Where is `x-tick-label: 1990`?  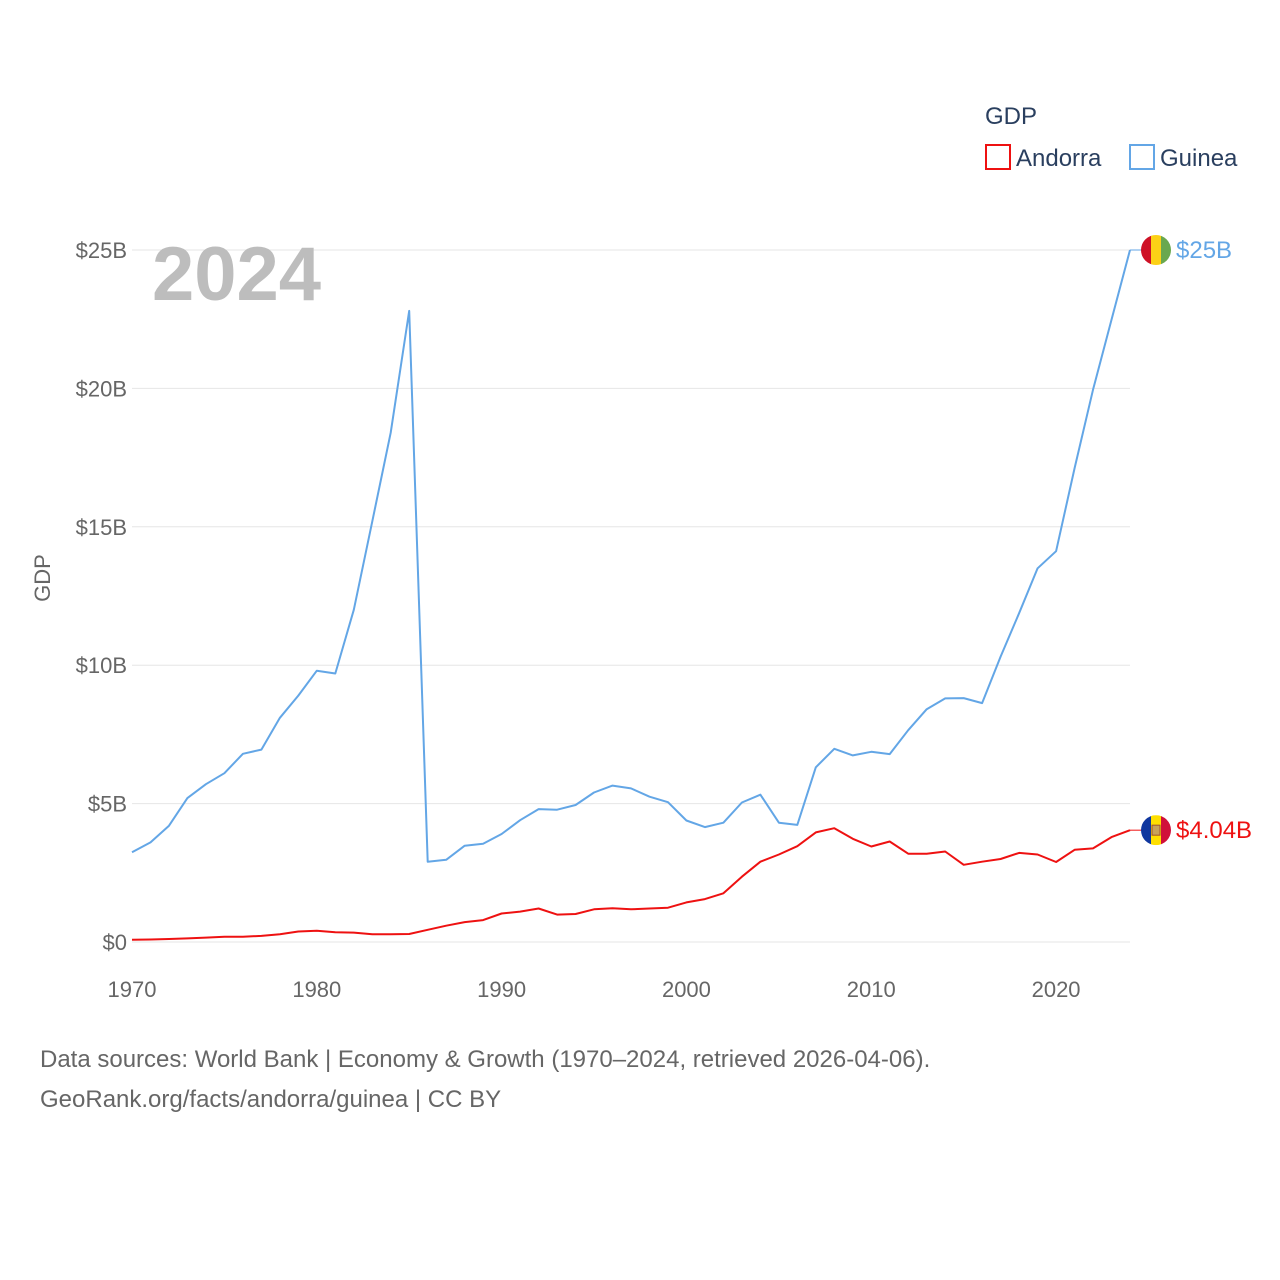 x-tick-label: 1990 is located at coordinates (501, 989).